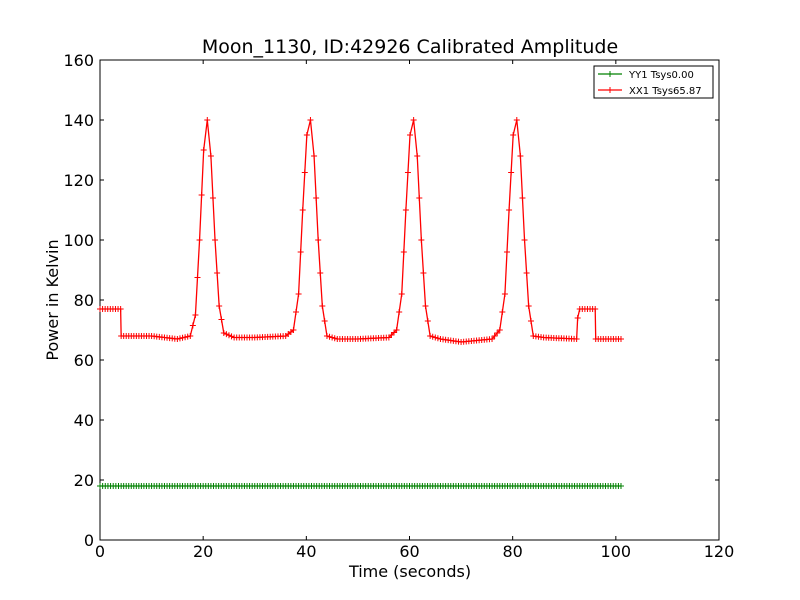 The width and height of the screenshot is (800, 600). What do you see at coordinates (665, 91) in the screenshot?
I see `legend-entry-label: XX1 Tsys65.87` at bounding box center [665, 91].